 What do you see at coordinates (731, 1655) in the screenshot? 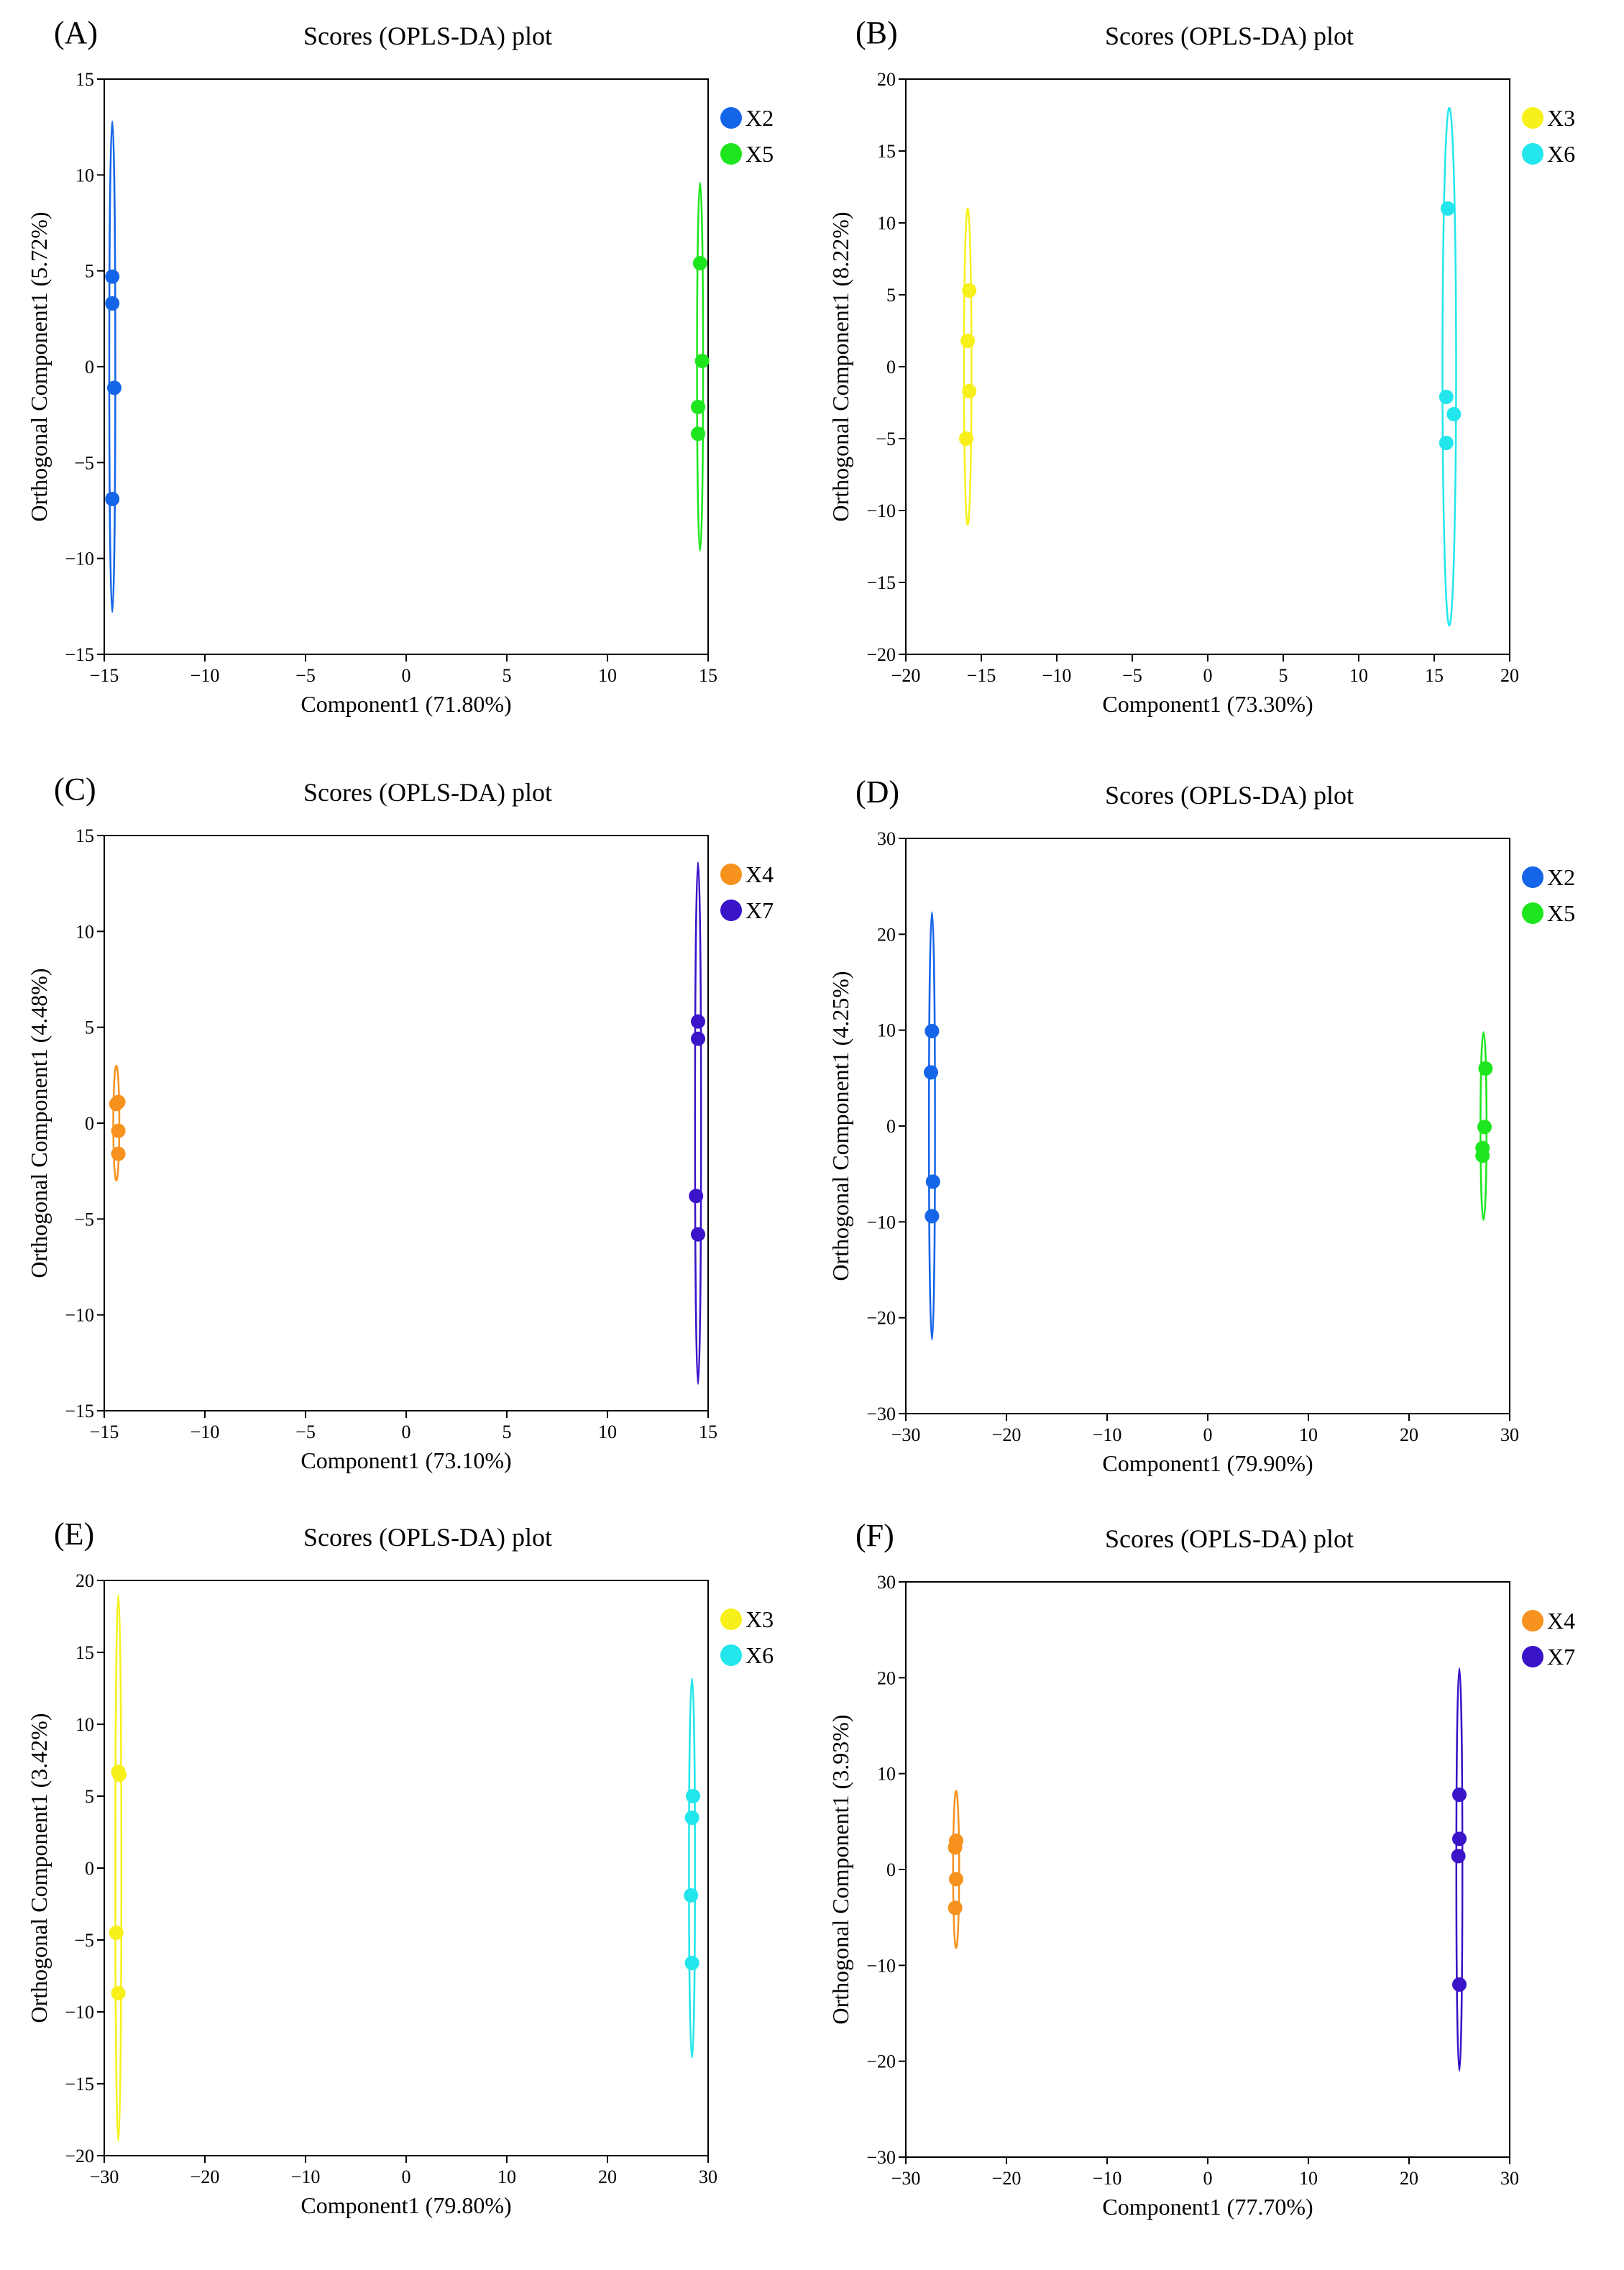
I see `legend-marker-x6` at bounding box center [731, 1655].